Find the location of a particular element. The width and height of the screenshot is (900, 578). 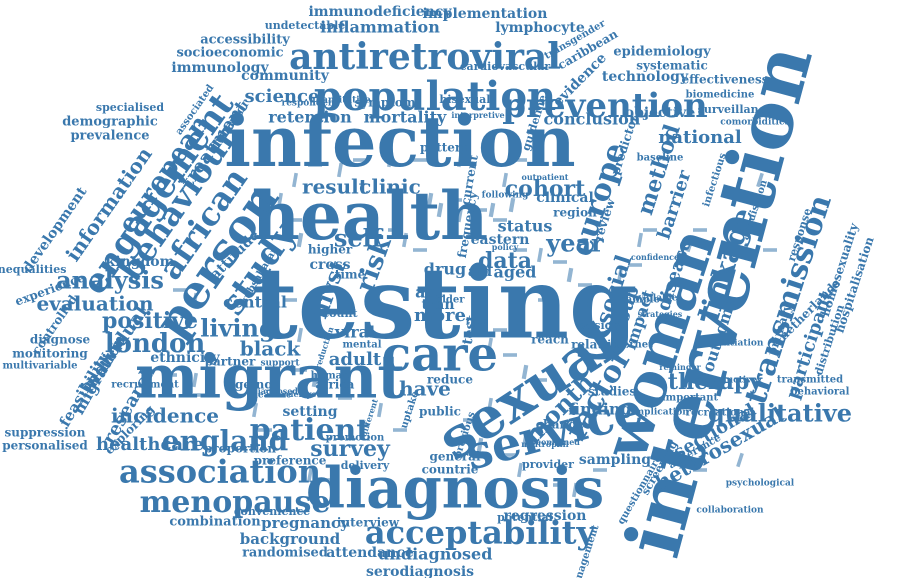

word-biomedicine: biomedicine is located at coordinates (720, 95).